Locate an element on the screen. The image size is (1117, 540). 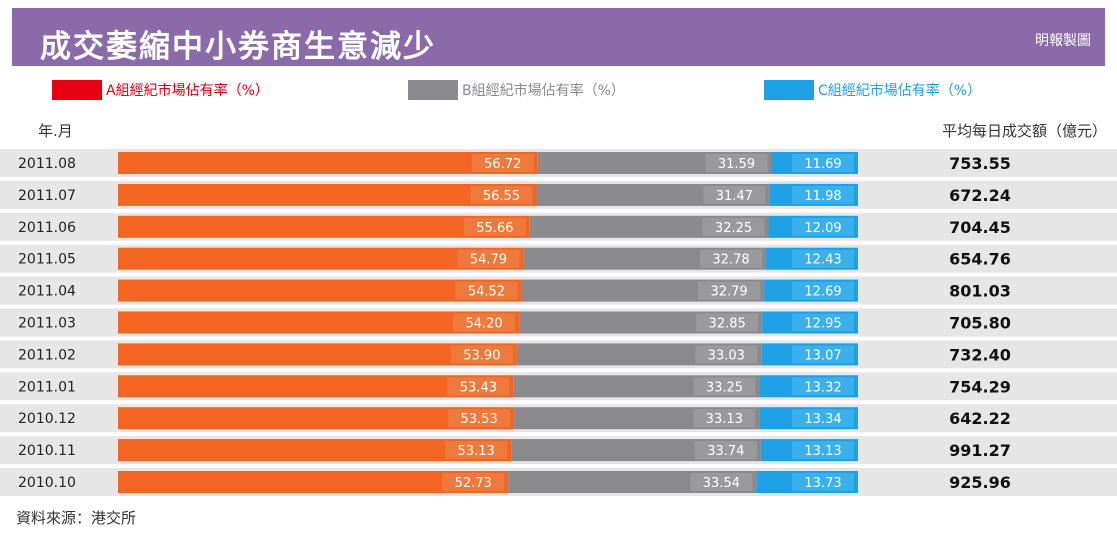
turnover-value: 732.40 is located at coordinates (980, 354).